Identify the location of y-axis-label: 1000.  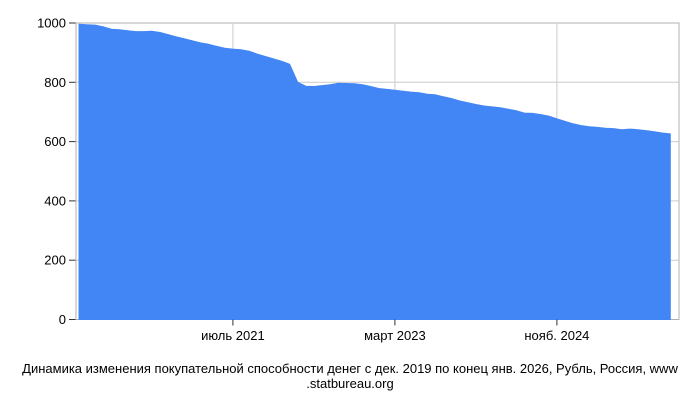
(51, 23).